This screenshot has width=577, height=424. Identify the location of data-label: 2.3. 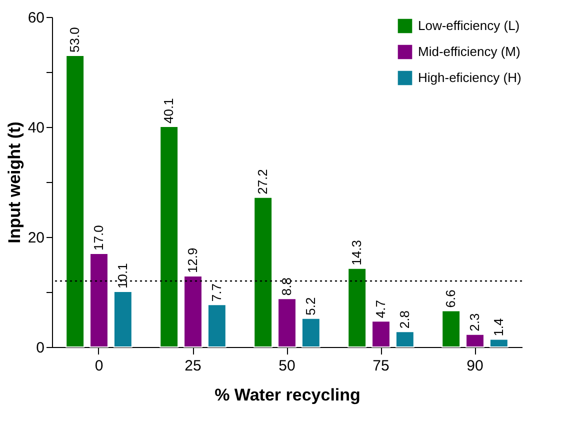
(474, 322).